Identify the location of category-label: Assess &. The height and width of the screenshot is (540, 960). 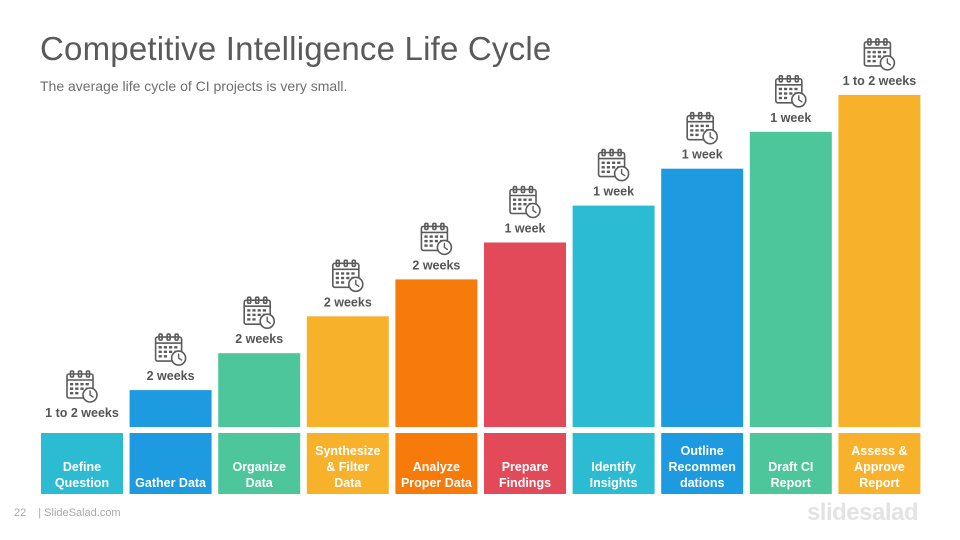
(879, 451).